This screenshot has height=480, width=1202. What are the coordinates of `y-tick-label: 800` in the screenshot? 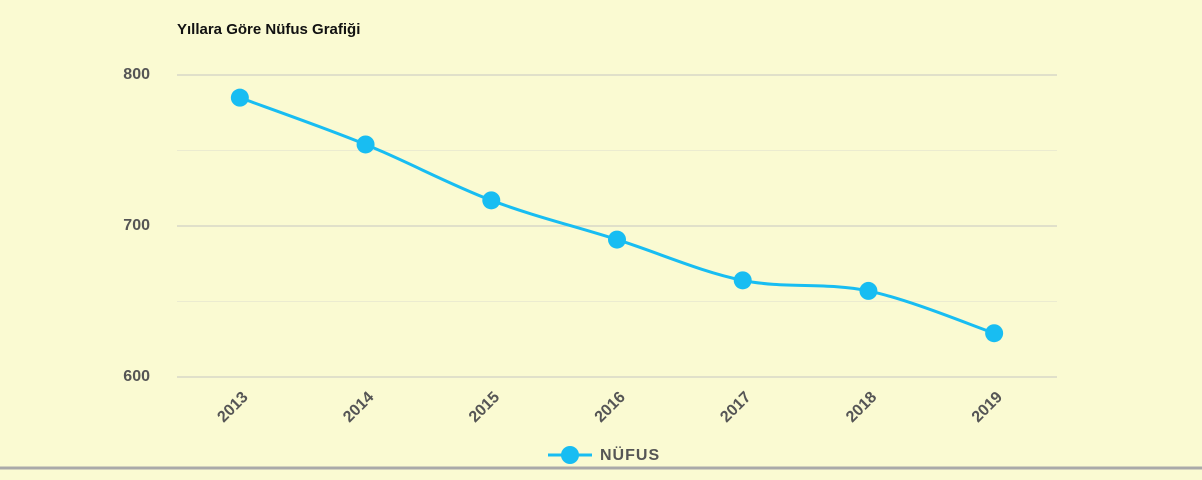 It's located at (136, 74).